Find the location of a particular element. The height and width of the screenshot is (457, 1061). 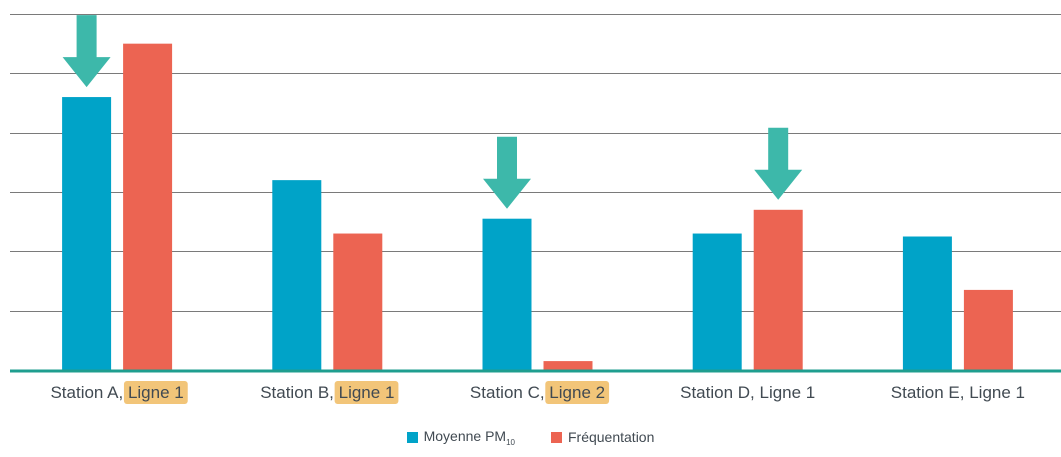

x-tick-label: Station B, Ligne 1 is located at coordinates (327, 392).